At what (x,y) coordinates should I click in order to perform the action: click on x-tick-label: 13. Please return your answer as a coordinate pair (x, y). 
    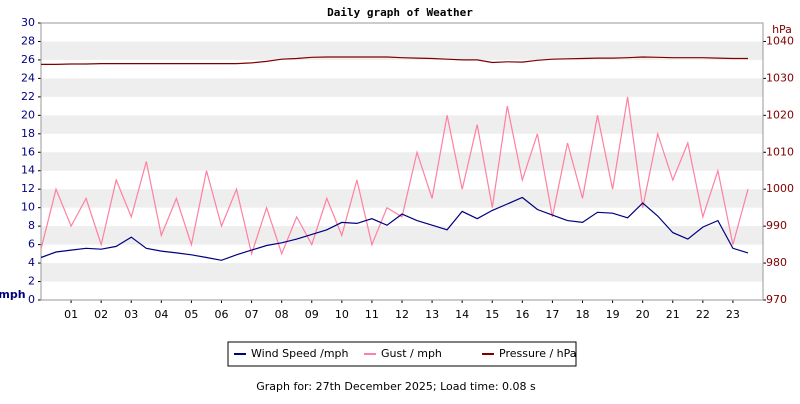
    Looking at the image, I should click on (432, 314).